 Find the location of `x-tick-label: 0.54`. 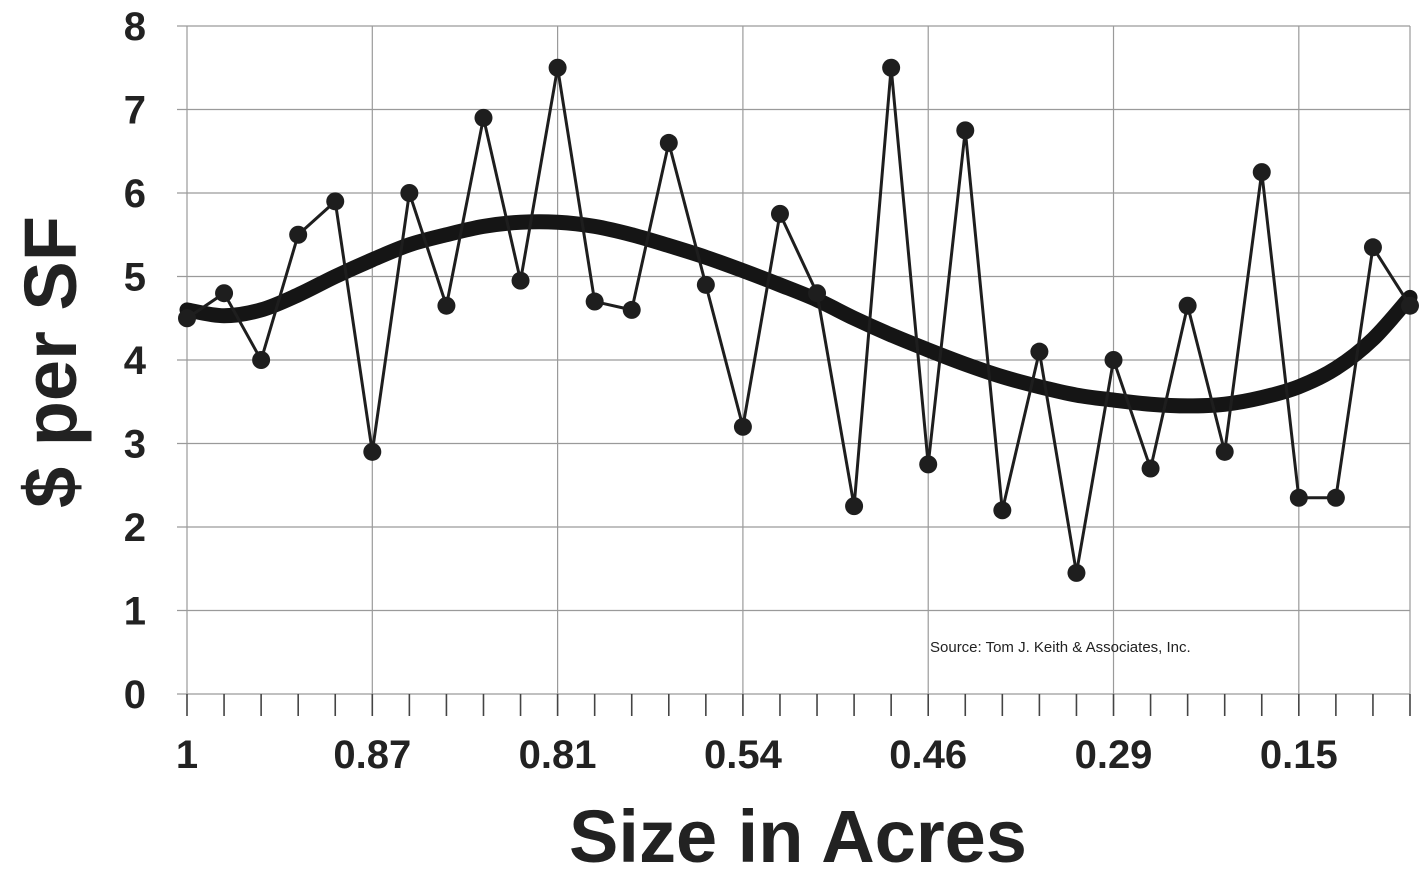

x-tick-label: 0.54 is located at coordinates (743, 755).